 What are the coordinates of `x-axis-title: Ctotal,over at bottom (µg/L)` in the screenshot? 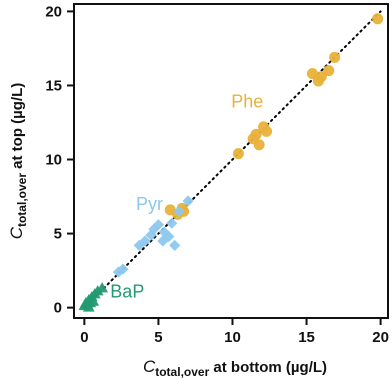 It's located at (235, 368).